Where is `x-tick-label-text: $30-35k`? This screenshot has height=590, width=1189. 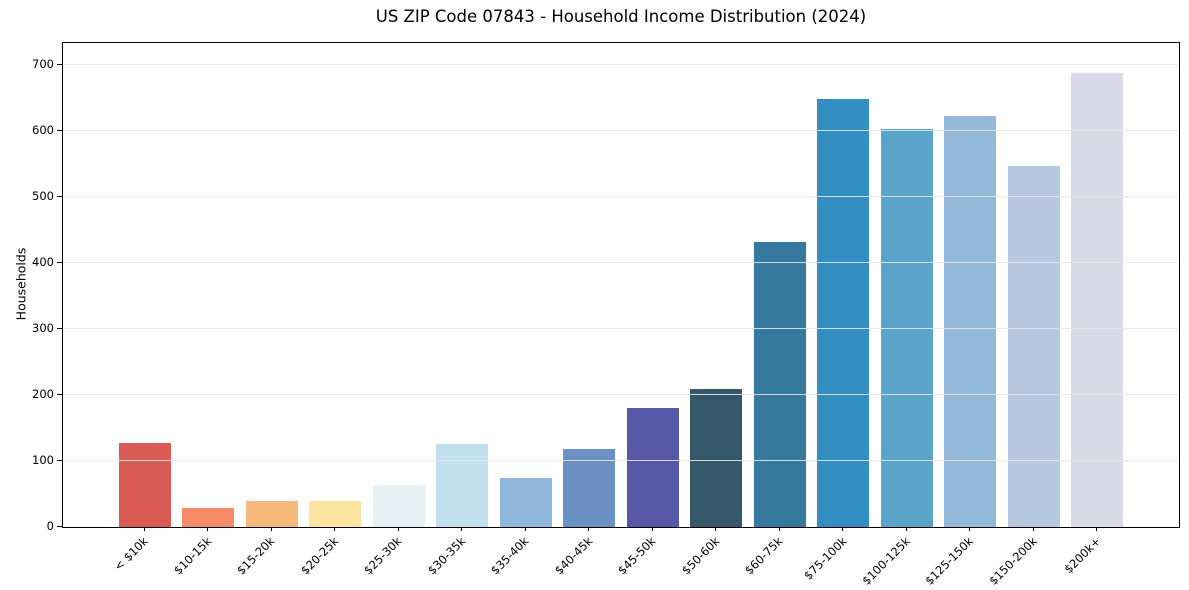 x-tick-label-text: $30-35k is located at coordinates (446, 556).